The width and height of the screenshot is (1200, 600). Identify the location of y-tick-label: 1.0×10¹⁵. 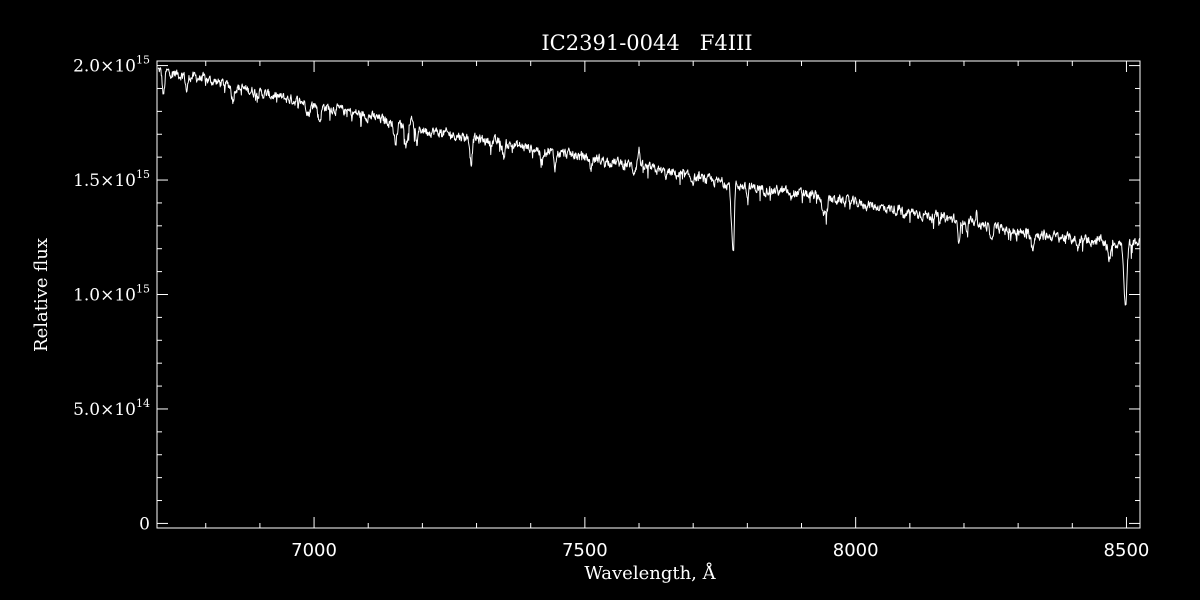
(111, 294).